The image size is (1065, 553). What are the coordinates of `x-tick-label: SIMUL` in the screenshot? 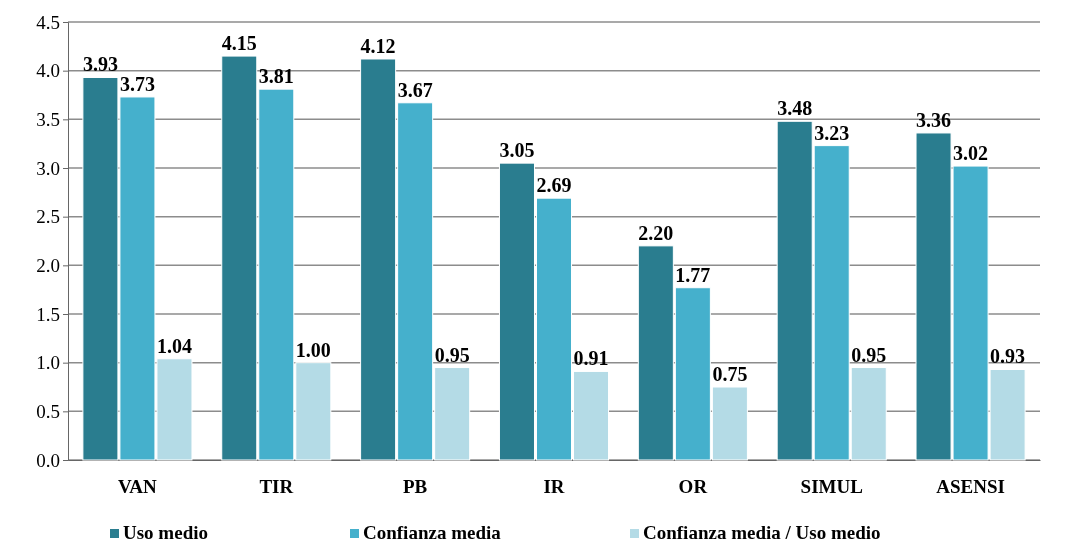 It's located at (831, 487).